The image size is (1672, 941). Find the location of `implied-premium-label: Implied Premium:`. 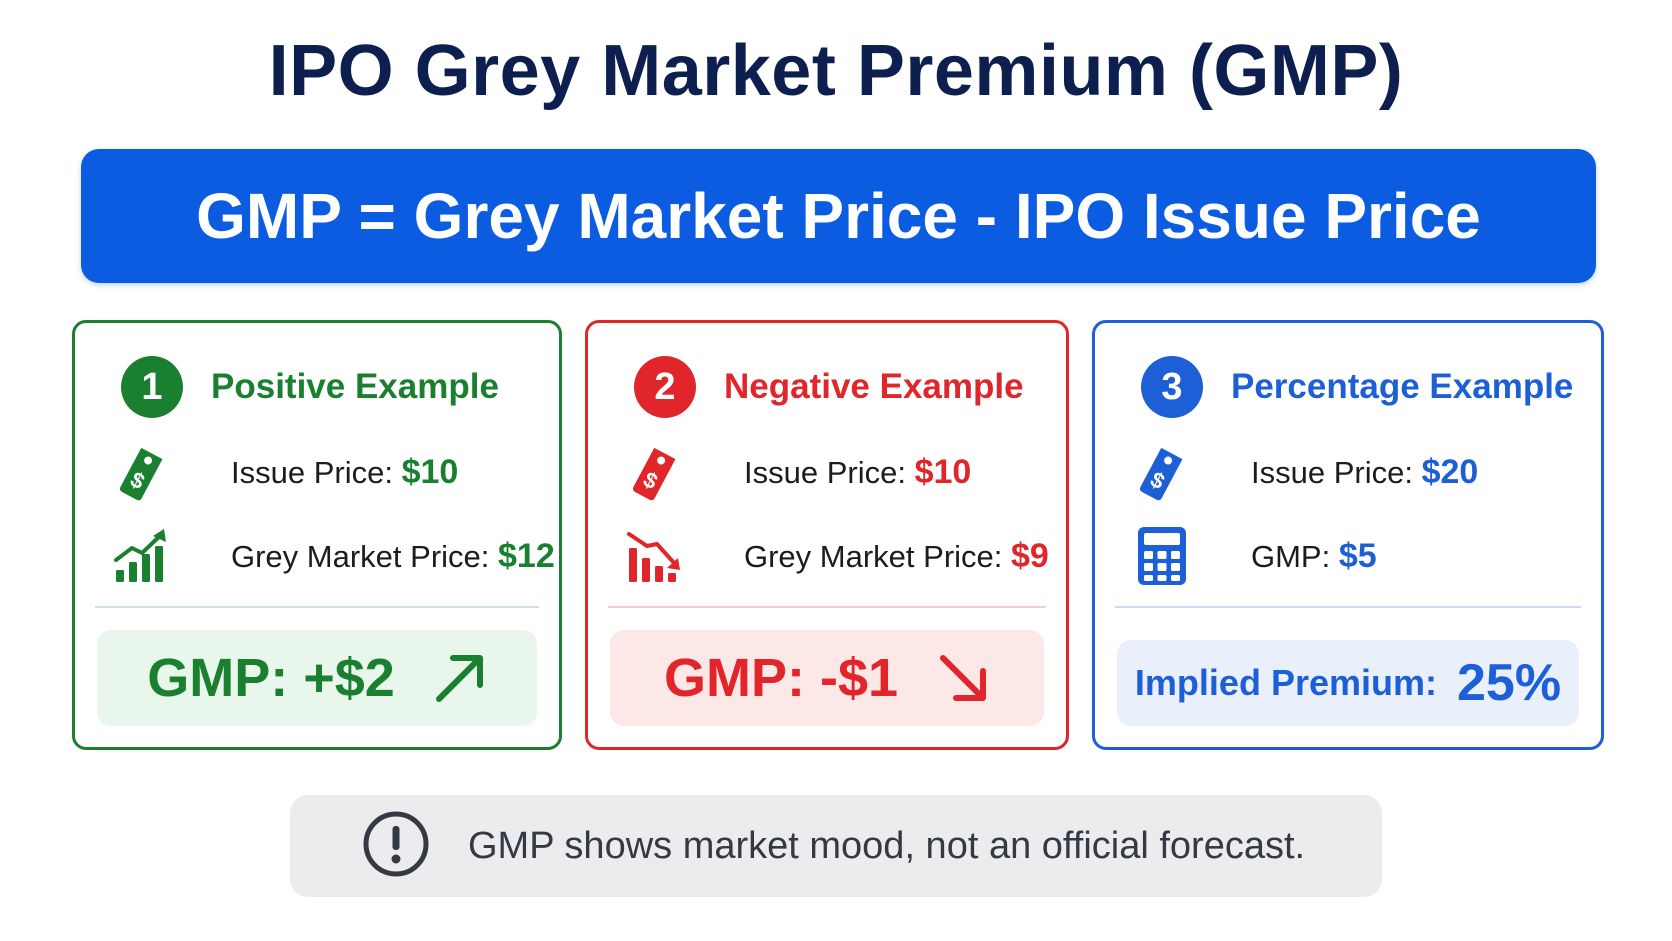

implied-premium-label: Implied Premium: is located at coordinates (1285, 682).